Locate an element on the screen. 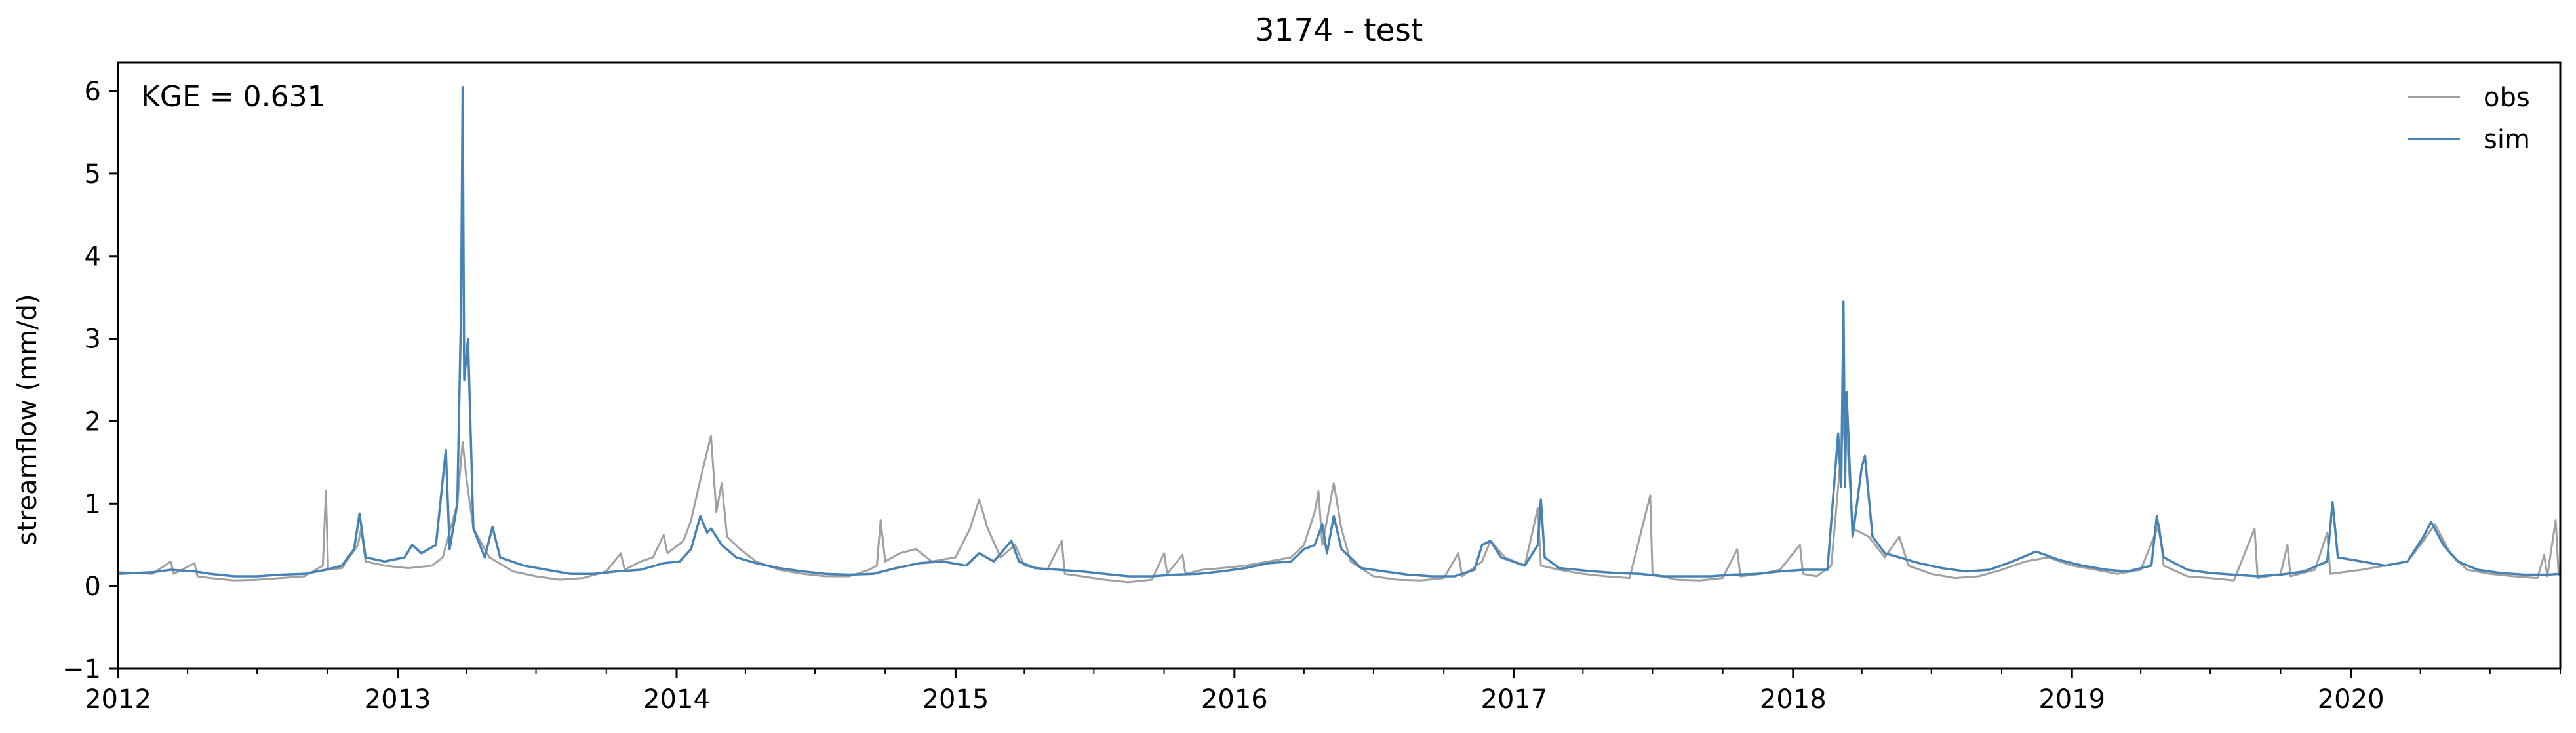  x-tick-label-2017: 2017 is located at coordinates (1514, 699).